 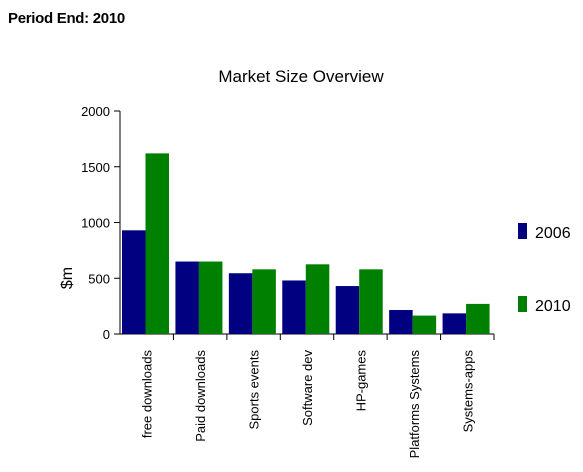 What do you see at coordinates (95, 111) in the screenshot?
I see `y-tick-label: 2000` at bounding box center [95, 111].